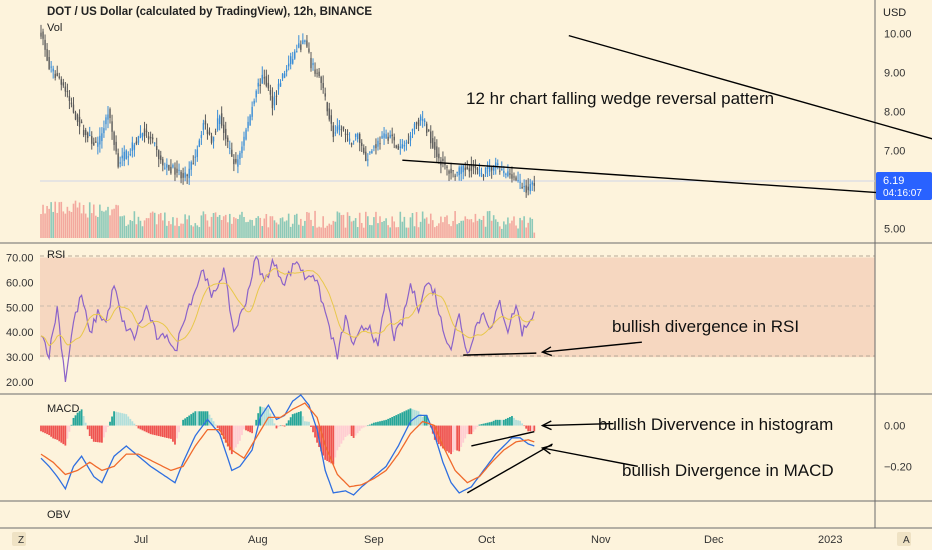  I want to click on wedge-upper-line, so click(750, 87).